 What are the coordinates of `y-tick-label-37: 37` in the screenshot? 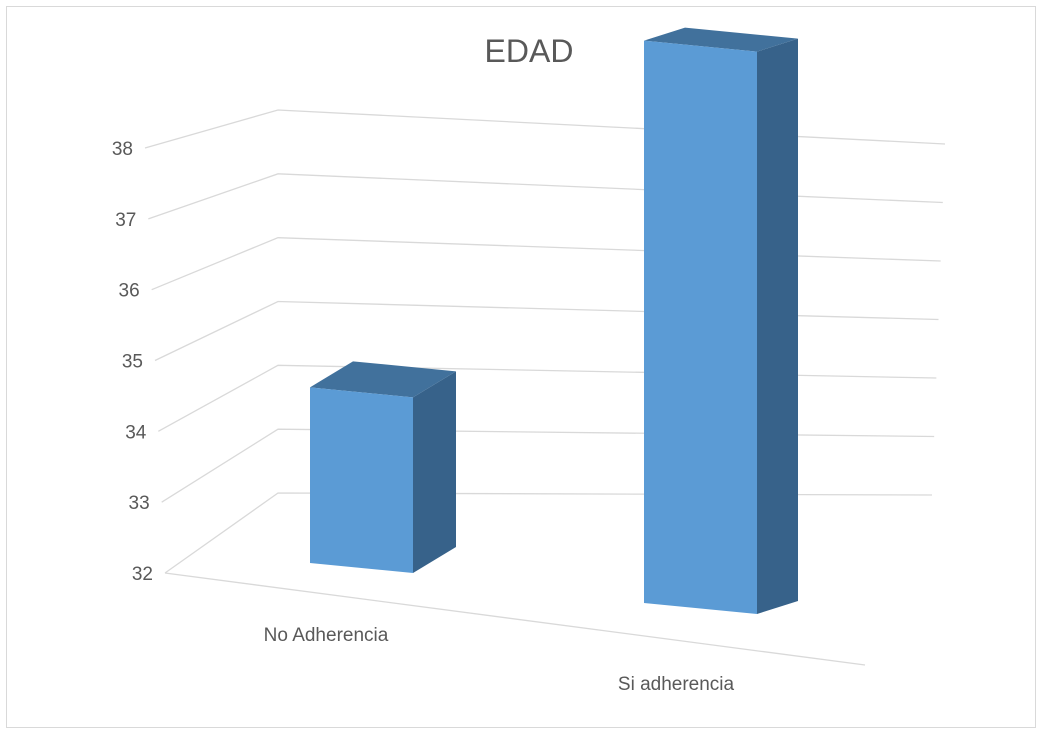 It's located at (125, 220).